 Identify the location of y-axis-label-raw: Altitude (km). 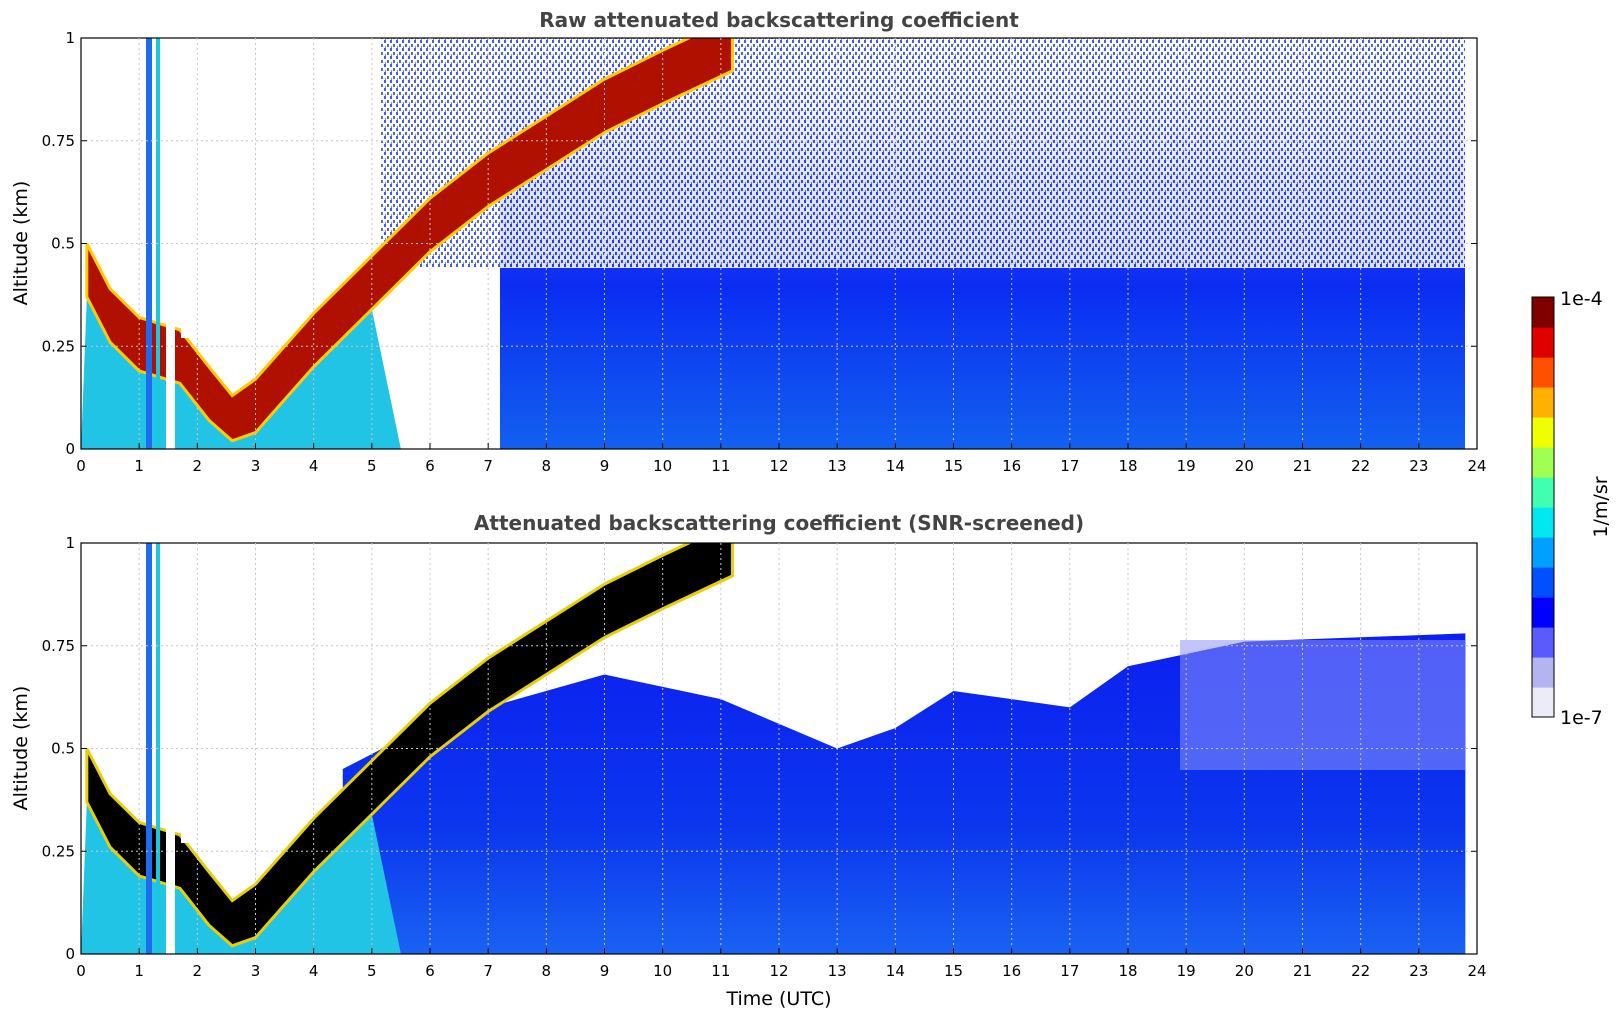
(21, 243).